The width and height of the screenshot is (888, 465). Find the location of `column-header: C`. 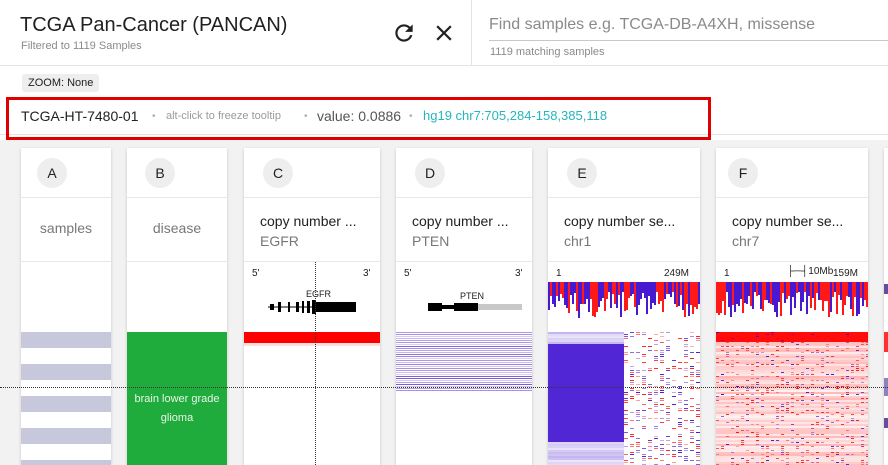

column-header: C is located at coordinates (312, 173).